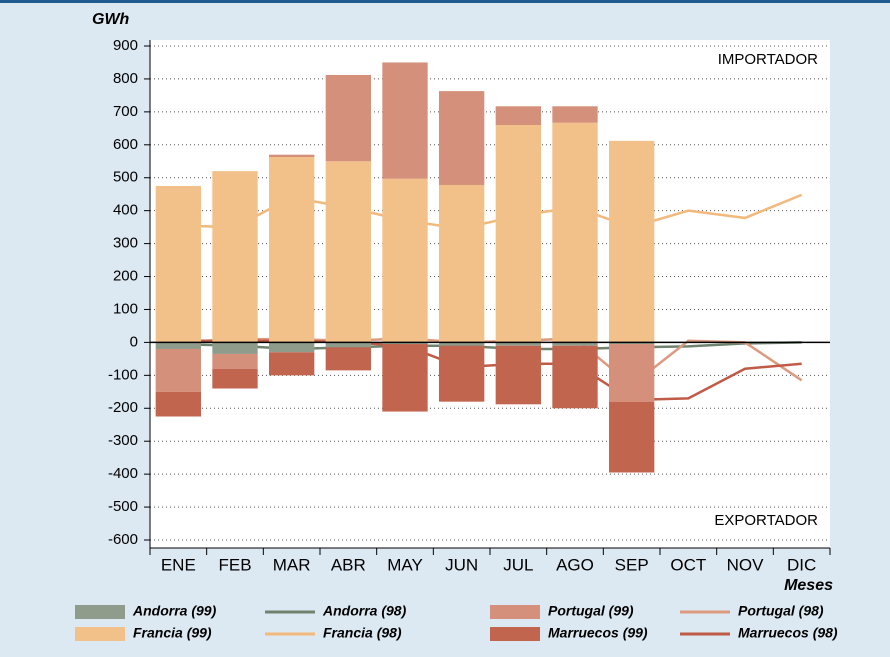 The image size is (890, 657). What do you see at coordinates (688, 564) in the screenshot?
I see `x-tick-label: OCT` at bounding box center [688, 564].